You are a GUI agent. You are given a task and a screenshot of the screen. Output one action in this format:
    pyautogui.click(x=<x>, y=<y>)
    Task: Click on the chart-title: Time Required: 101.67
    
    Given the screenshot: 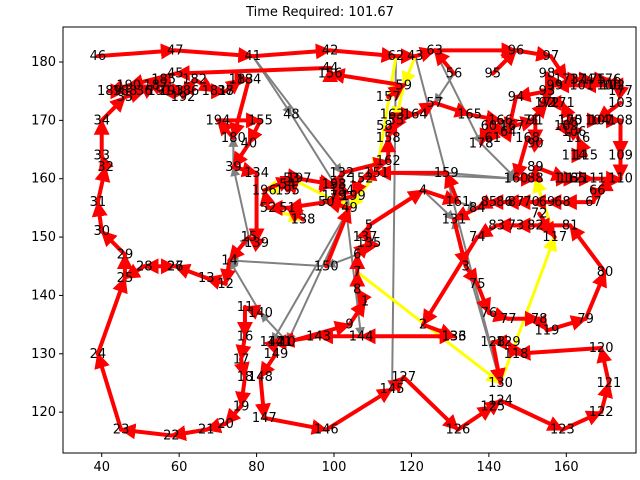 What is the action you would take?
    pyautogui.click(x=319, y=12)
    